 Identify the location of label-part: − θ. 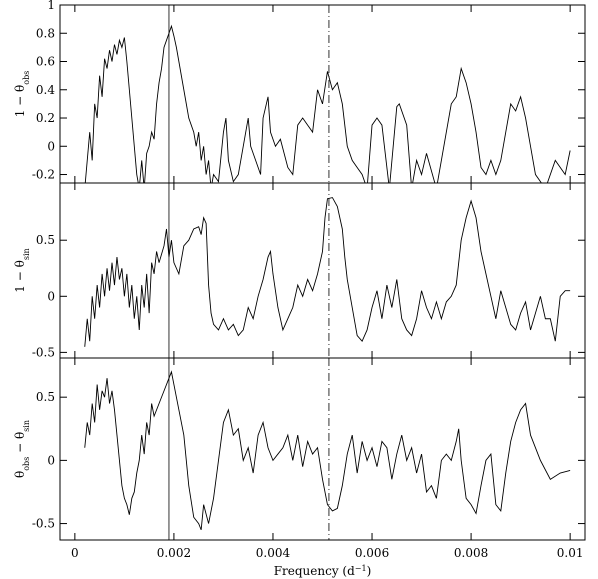
(20, 444).